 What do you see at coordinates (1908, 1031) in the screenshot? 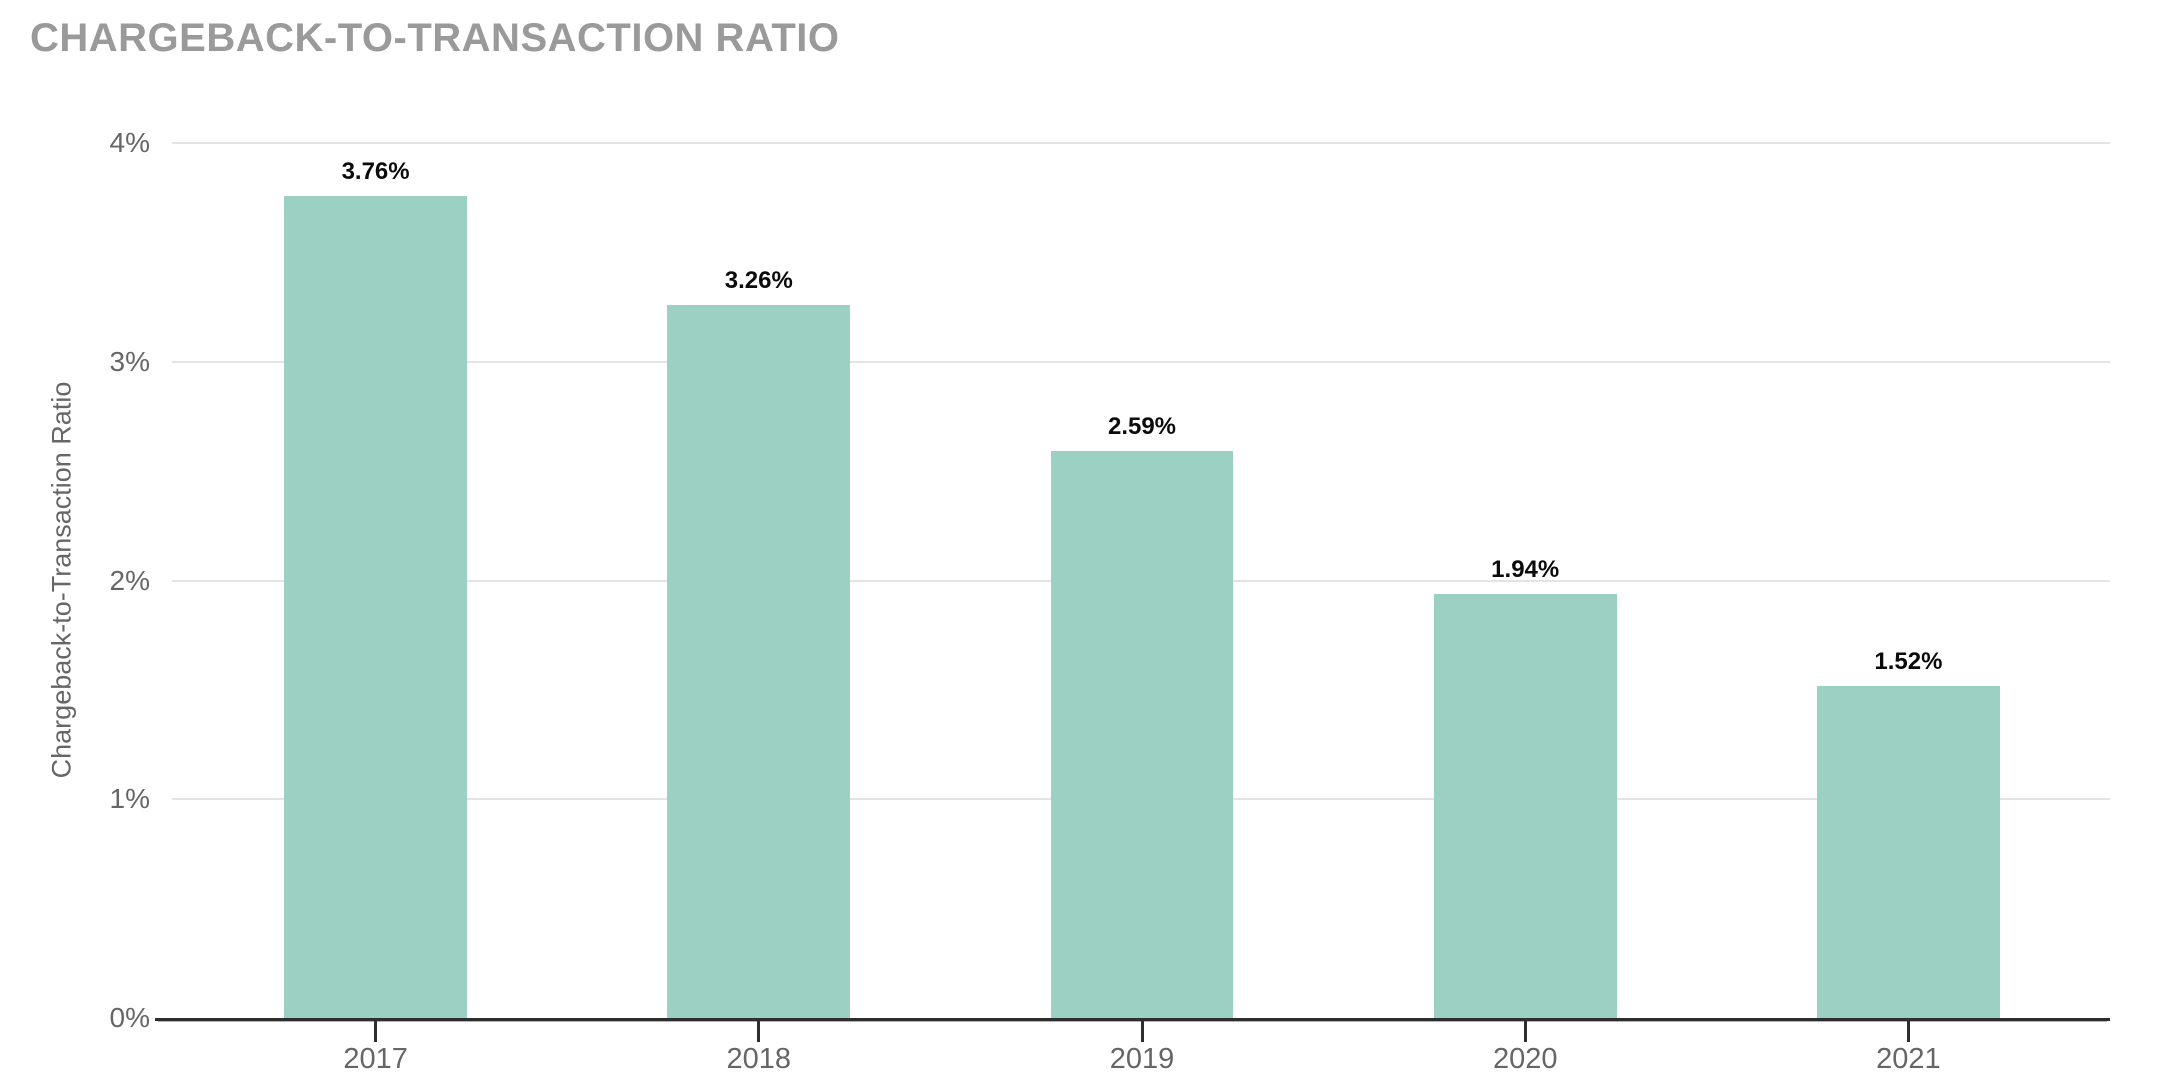
I see `x-tick-mark-2021` at bounding box center [1908, 1031].